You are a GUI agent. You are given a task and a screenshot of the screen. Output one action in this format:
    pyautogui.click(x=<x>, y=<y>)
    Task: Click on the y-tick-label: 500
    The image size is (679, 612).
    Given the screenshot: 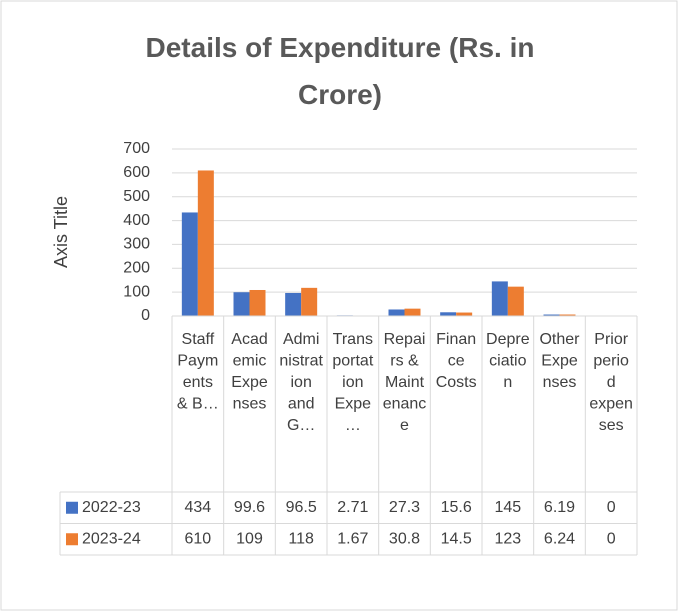 What is the action you would take?
    pyautogui.click(x=136, y=196)
    